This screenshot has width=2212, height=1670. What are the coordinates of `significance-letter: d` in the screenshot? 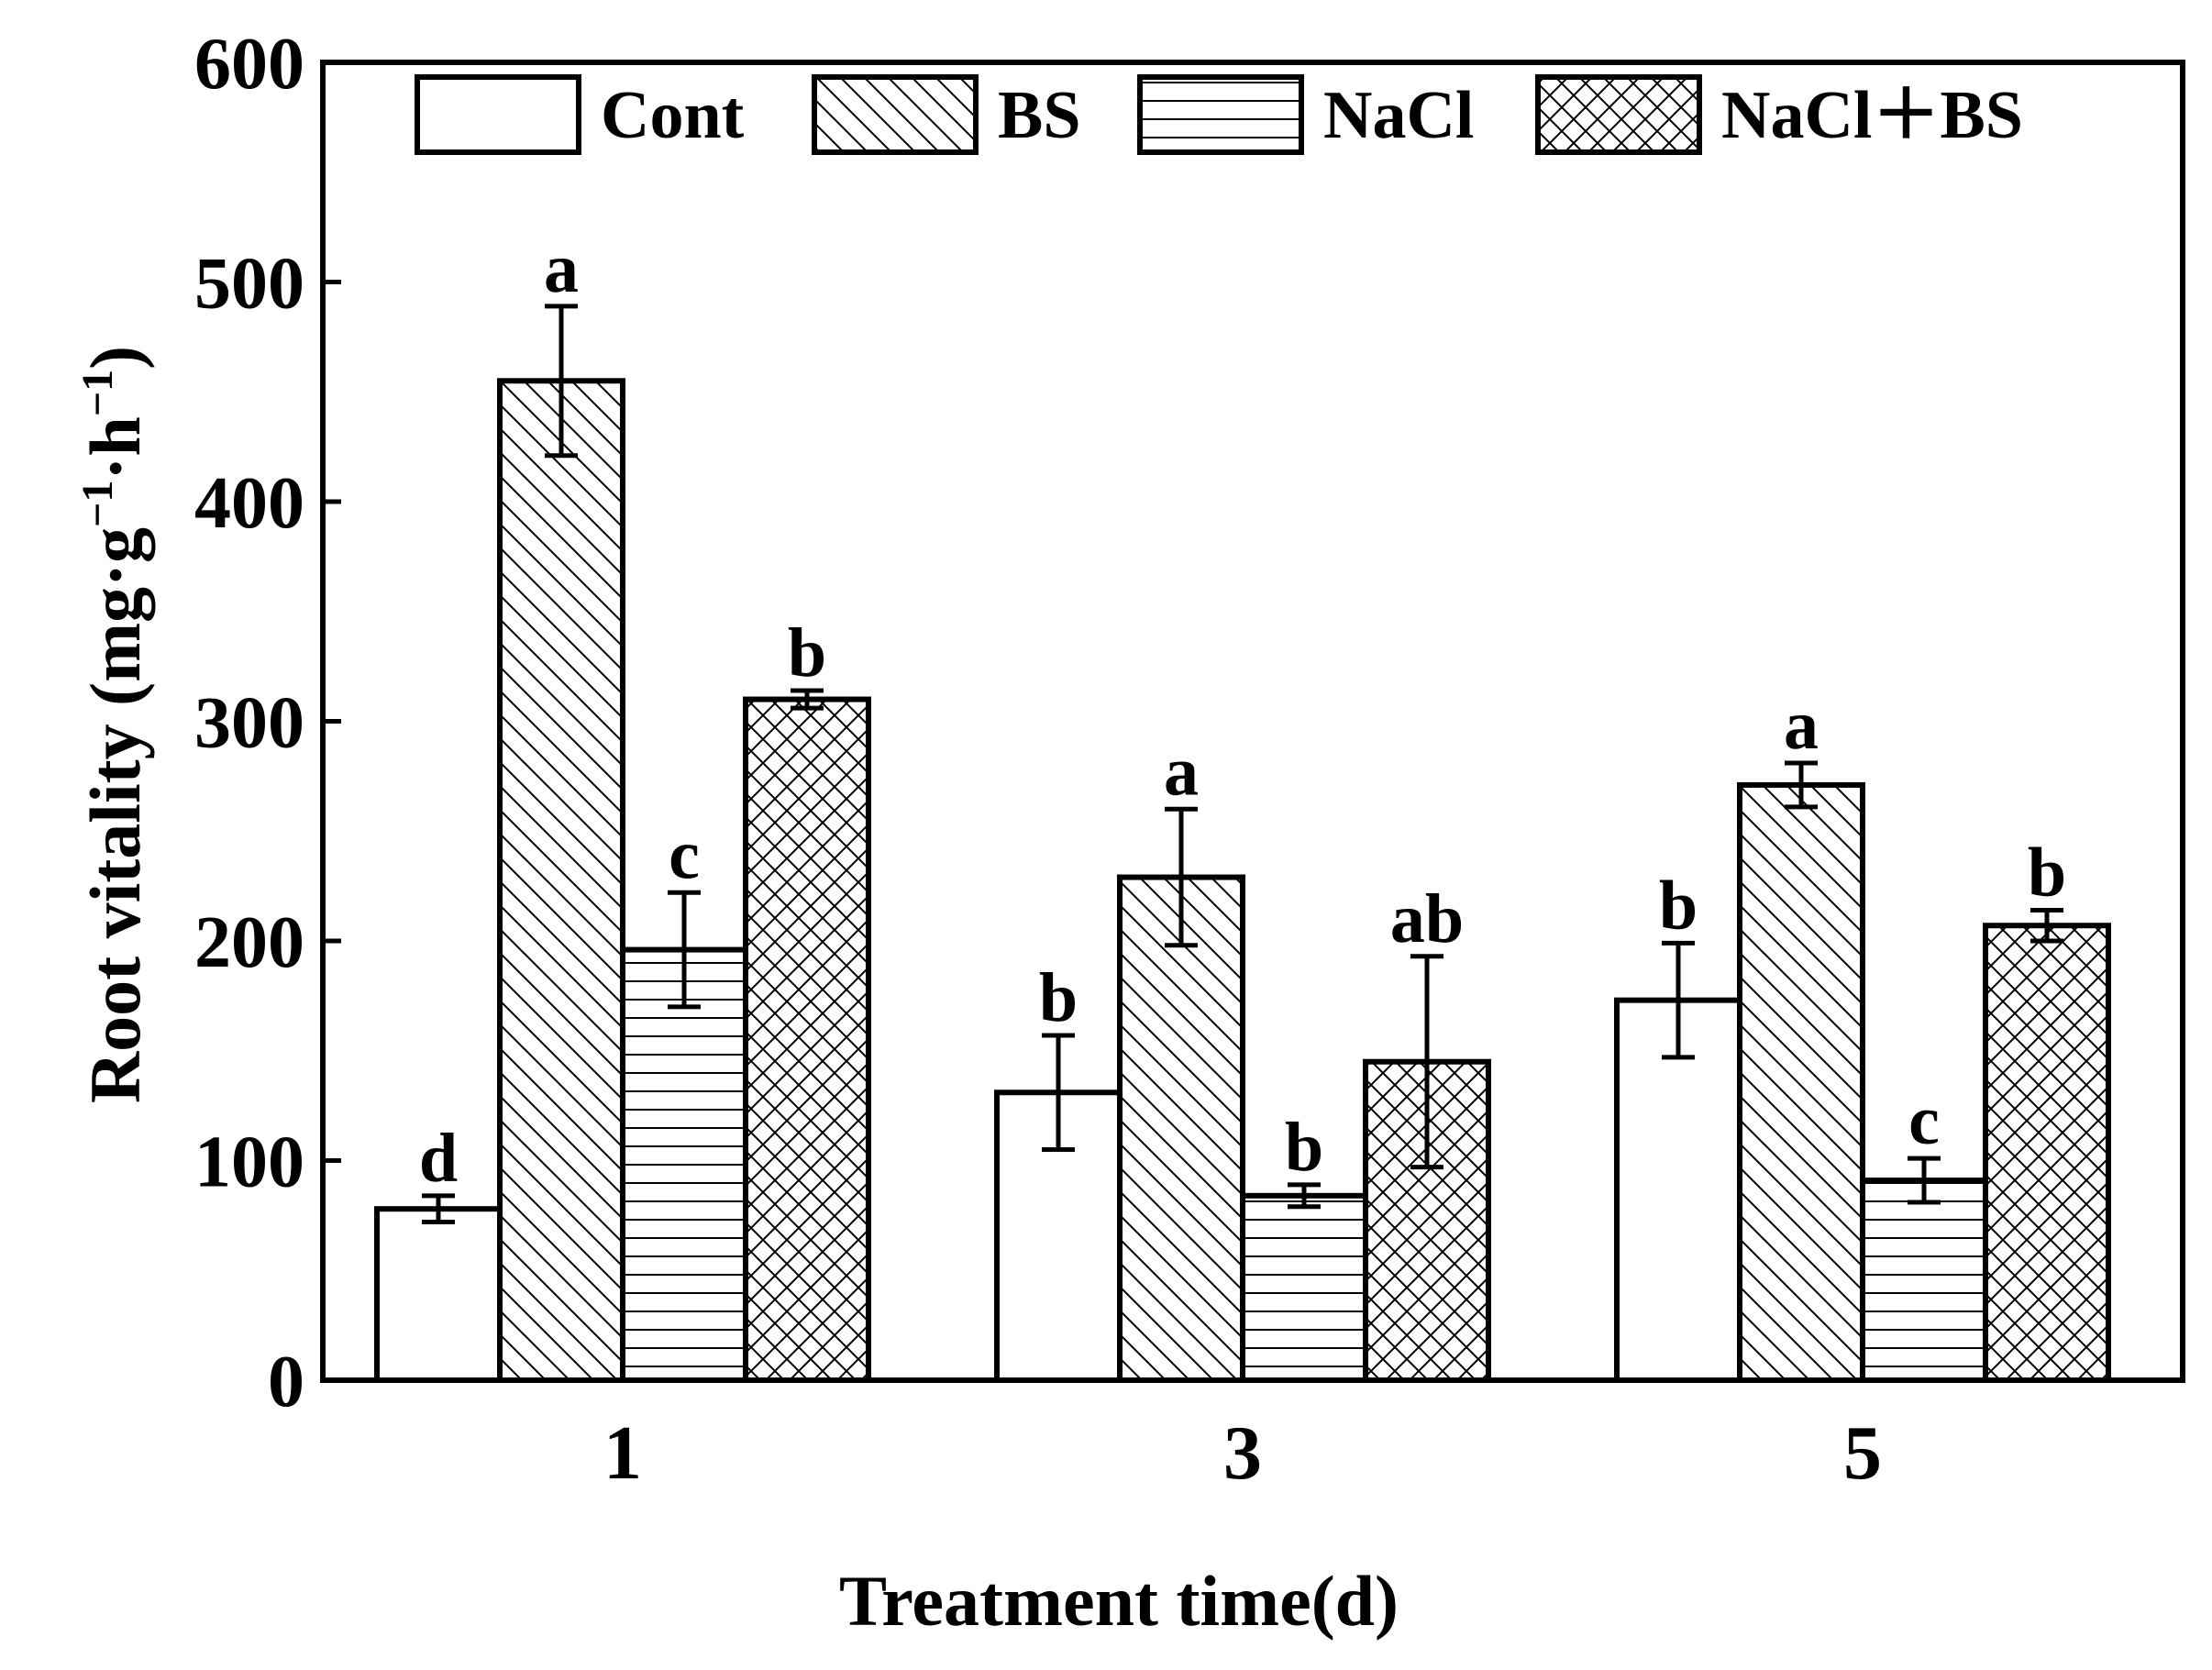 It's located at (439, 1158).